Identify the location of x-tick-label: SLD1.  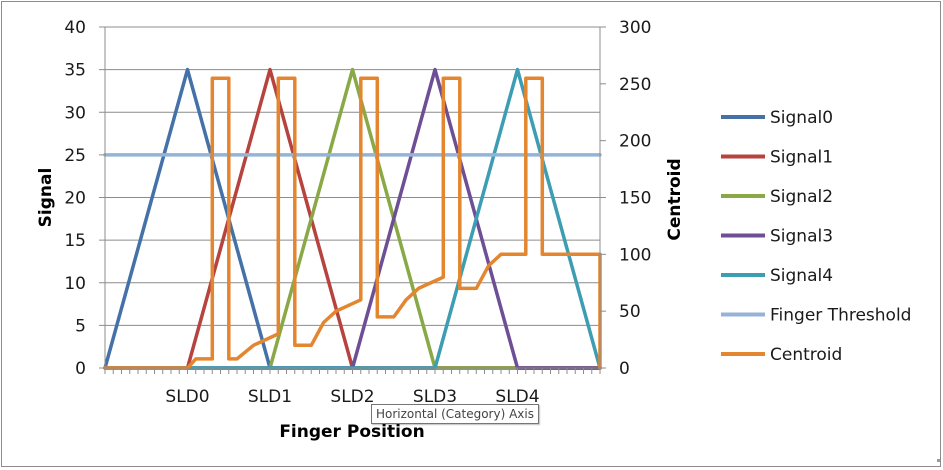
(270, 397).